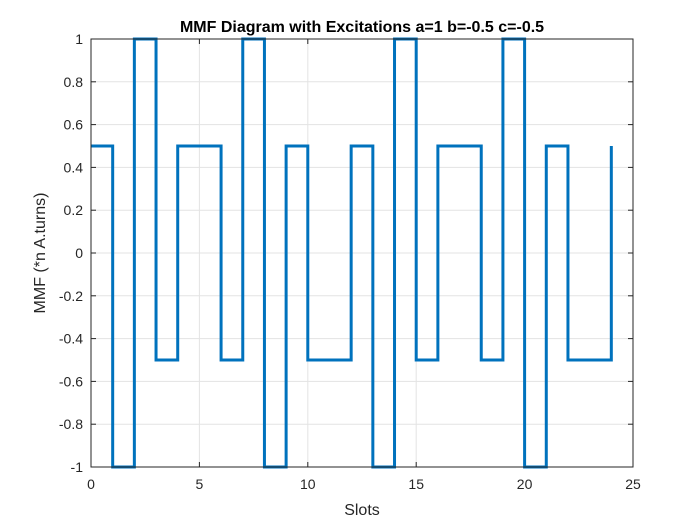  What do you see at coordinates (71, 381) in the screenshot?
I see `y-tick-label: -0.6` at bounding box center [71, 381].